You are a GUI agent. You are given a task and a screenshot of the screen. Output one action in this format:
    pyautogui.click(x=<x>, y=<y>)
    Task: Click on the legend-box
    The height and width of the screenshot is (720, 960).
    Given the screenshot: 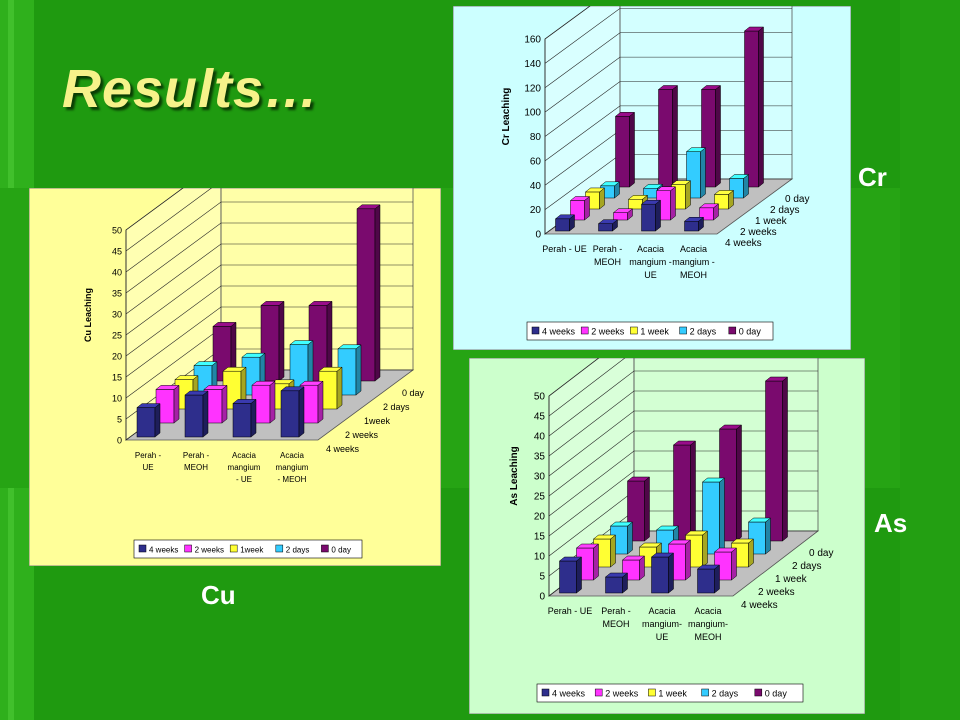 What is the action you would take?
    pyautogui.click(x=670, y=693)
    